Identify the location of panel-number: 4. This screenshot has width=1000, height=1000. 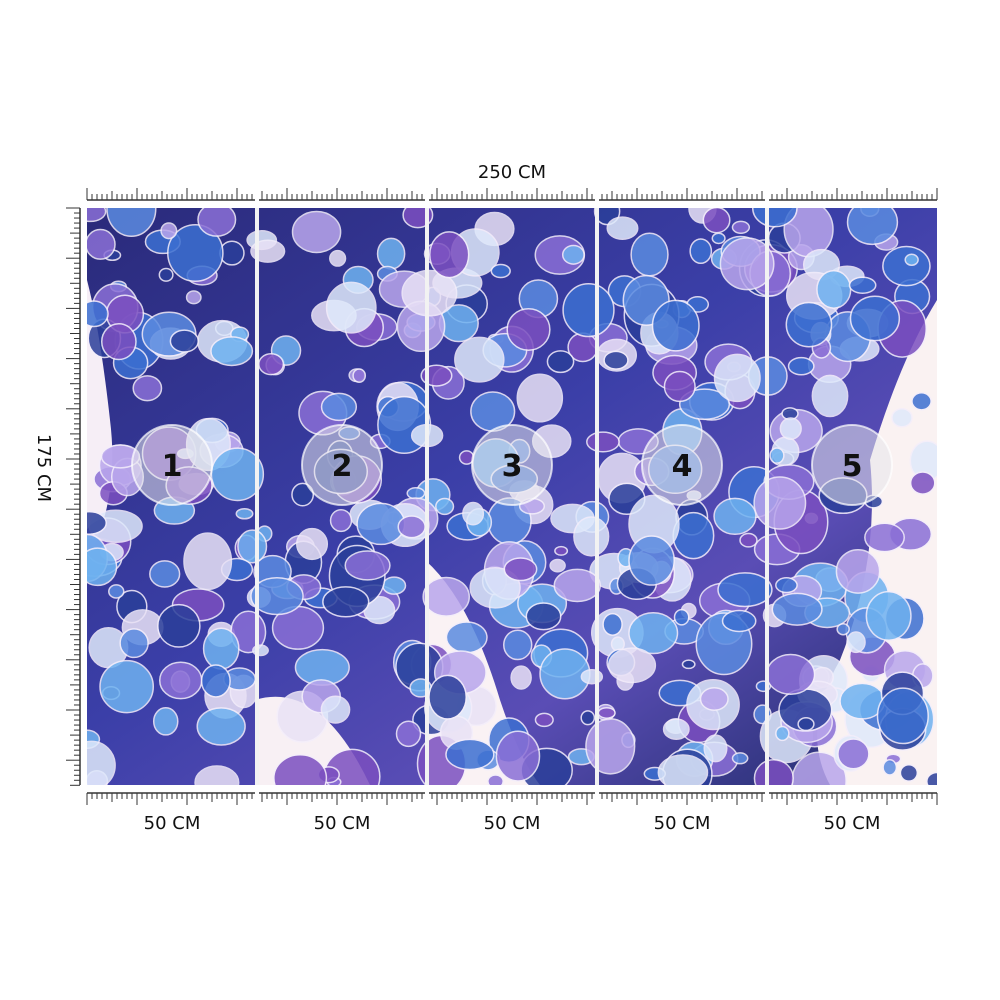
(682, 466).